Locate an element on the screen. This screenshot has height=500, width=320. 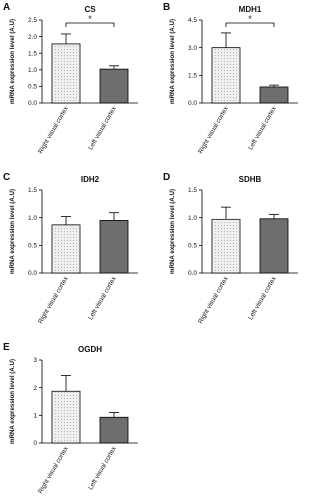
panel-label: C is located at coordinates (6, 177).